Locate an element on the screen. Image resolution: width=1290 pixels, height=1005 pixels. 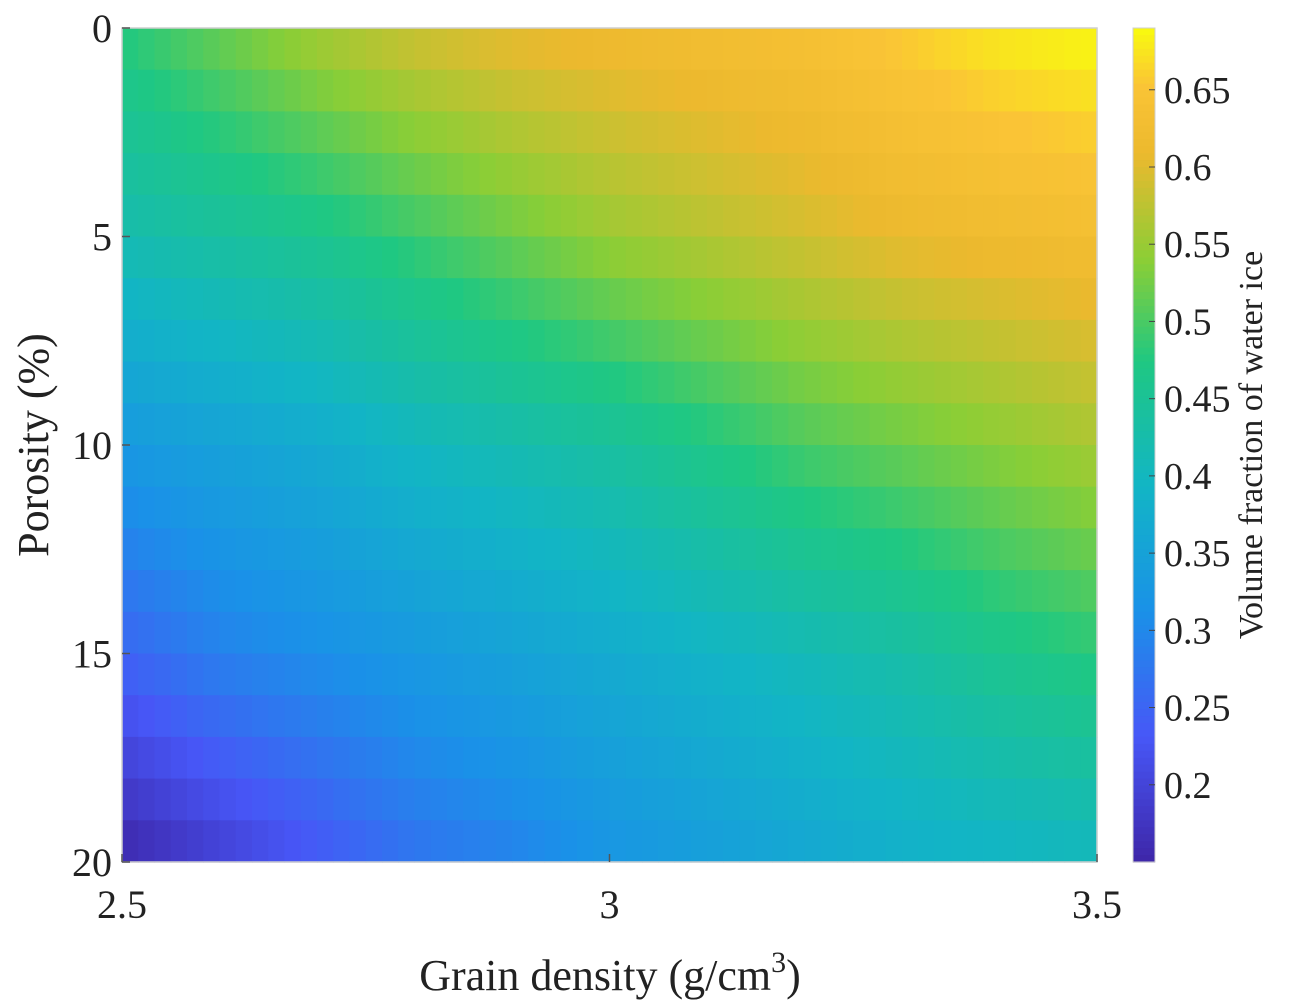
colorbar-tick-label: 0.4 is located at coordinates (1188, 477).